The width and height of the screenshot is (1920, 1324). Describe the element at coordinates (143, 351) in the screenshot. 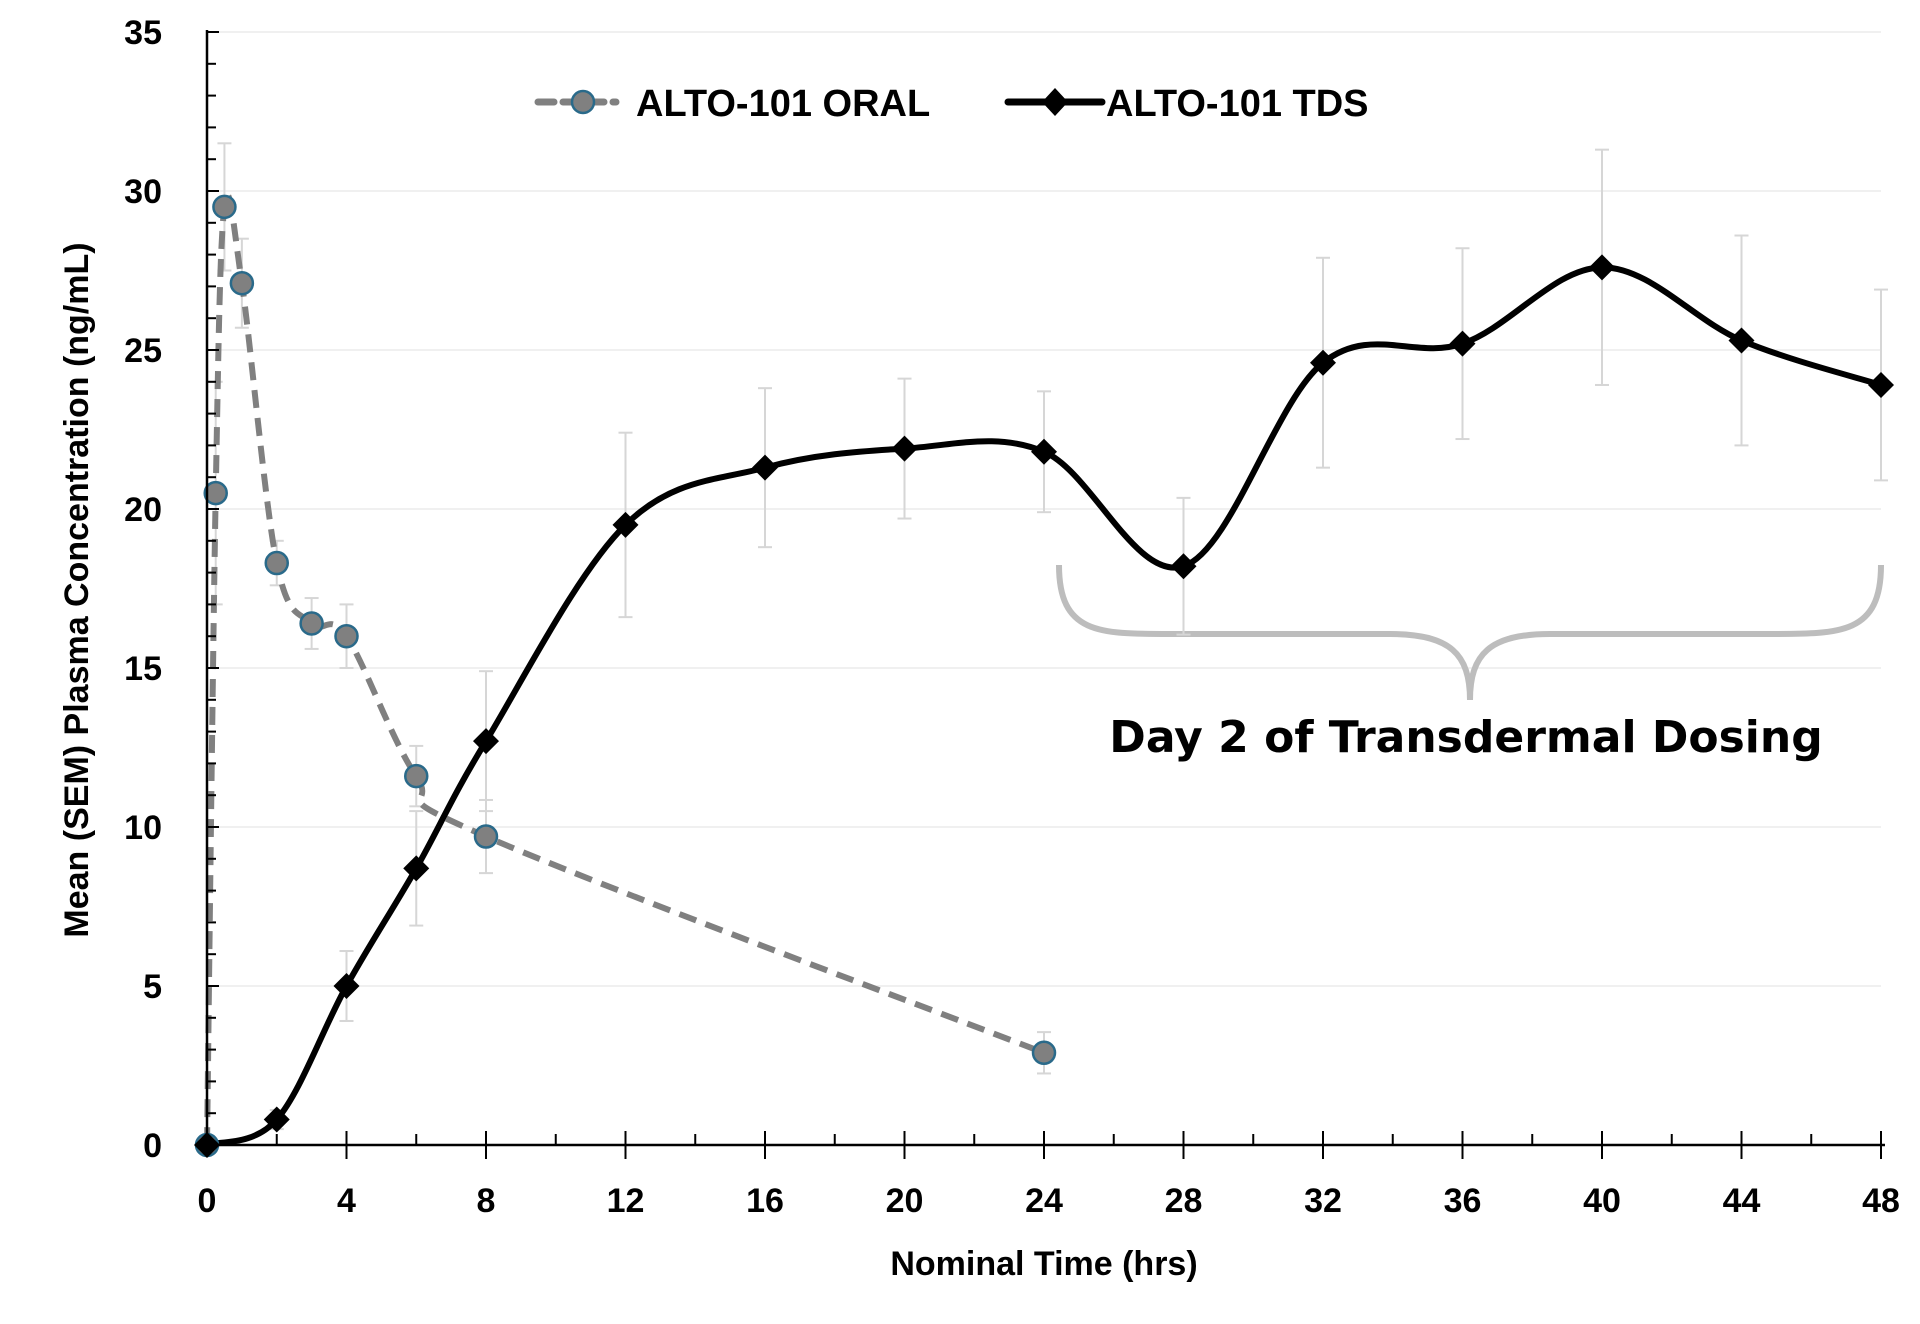

I see `y-tick-label: 25` at that location.